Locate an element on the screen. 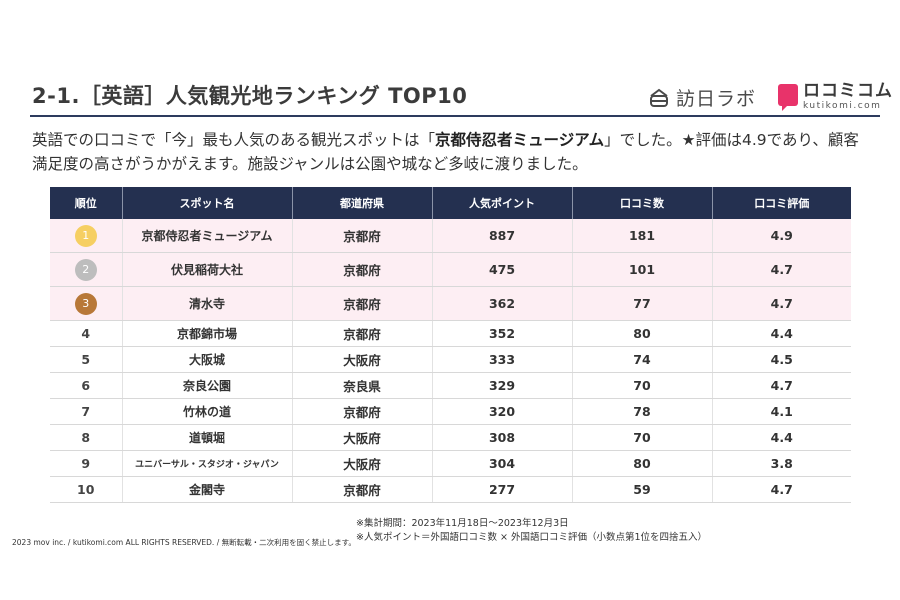 This screenshot has height=600, width=900. popularity-points: 320 is located at coordinates (502, 411).